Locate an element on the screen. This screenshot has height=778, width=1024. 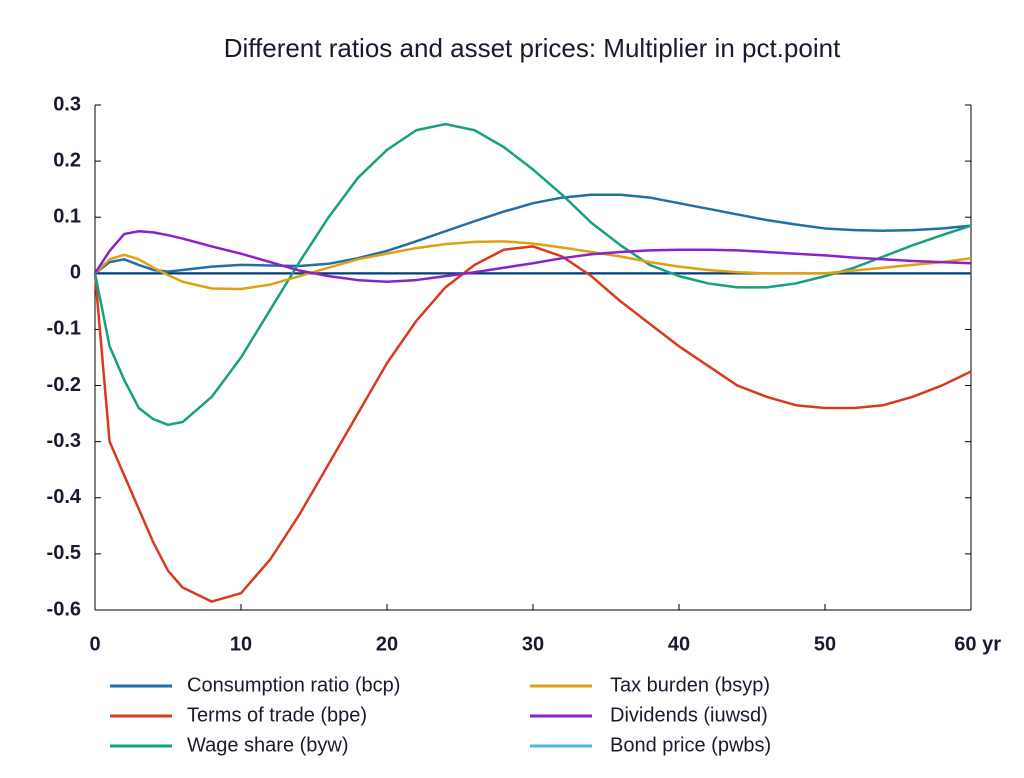
legend-label: Tax burden (bsyp) is located at coordinates (690, 685).